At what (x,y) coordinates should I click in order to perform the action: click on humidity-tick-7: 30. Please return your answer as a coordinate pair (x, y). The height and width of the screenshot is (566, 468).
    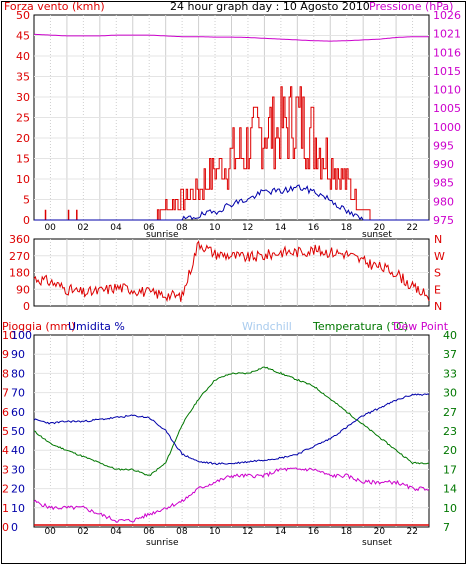
    Looking at the image, I should click on (18, 469).